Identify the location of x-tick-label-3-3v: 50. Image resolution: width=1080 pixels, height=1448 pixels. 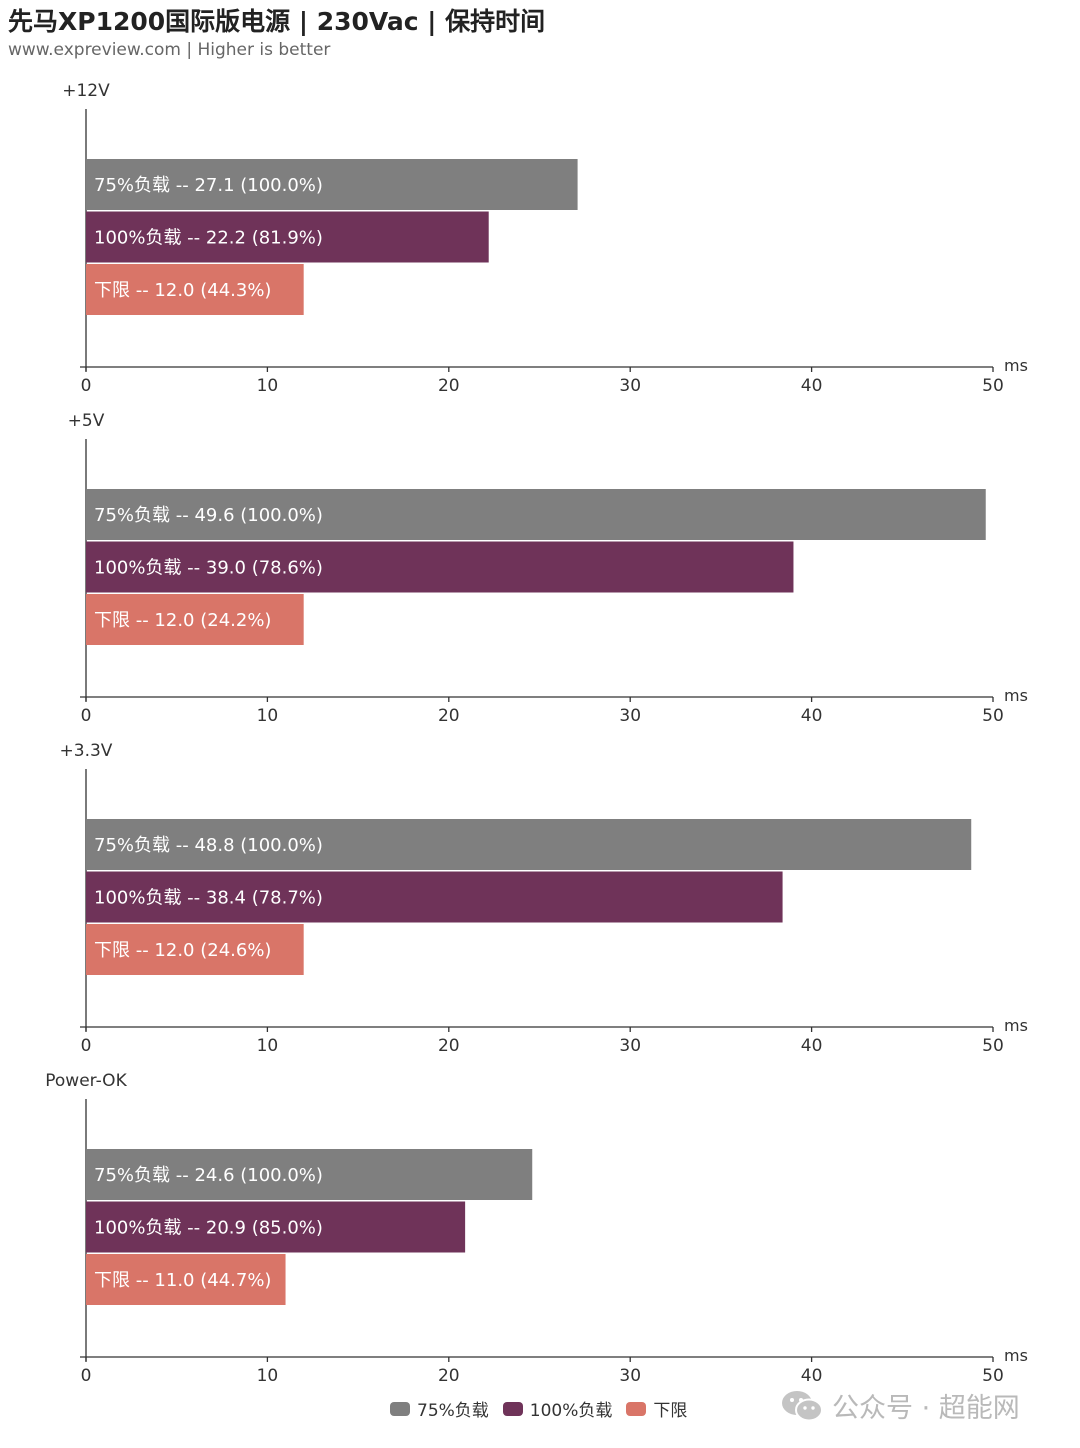
(993, 1046).